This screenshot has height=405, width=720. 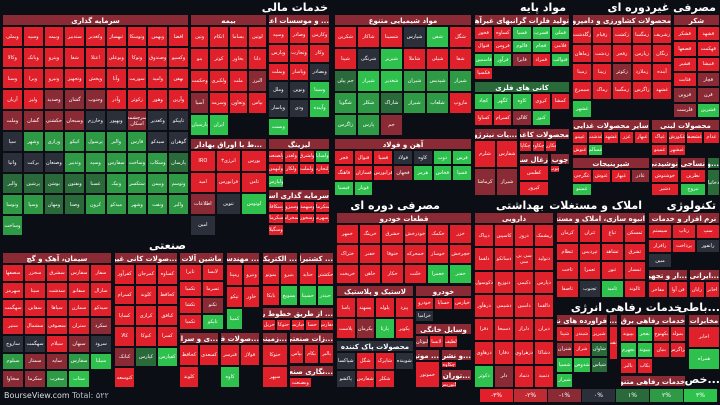 I want to click on stock-tile: سبهان, so click(x=79, y=343).